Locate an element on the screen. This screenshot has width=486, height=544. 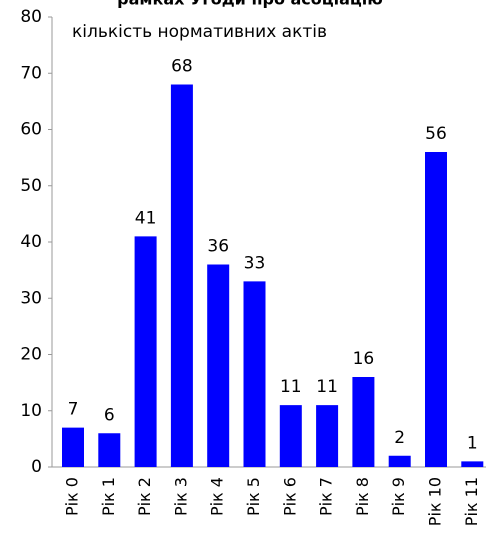
x-tick-label: Рік 8 is located at coordinates (362, 496).